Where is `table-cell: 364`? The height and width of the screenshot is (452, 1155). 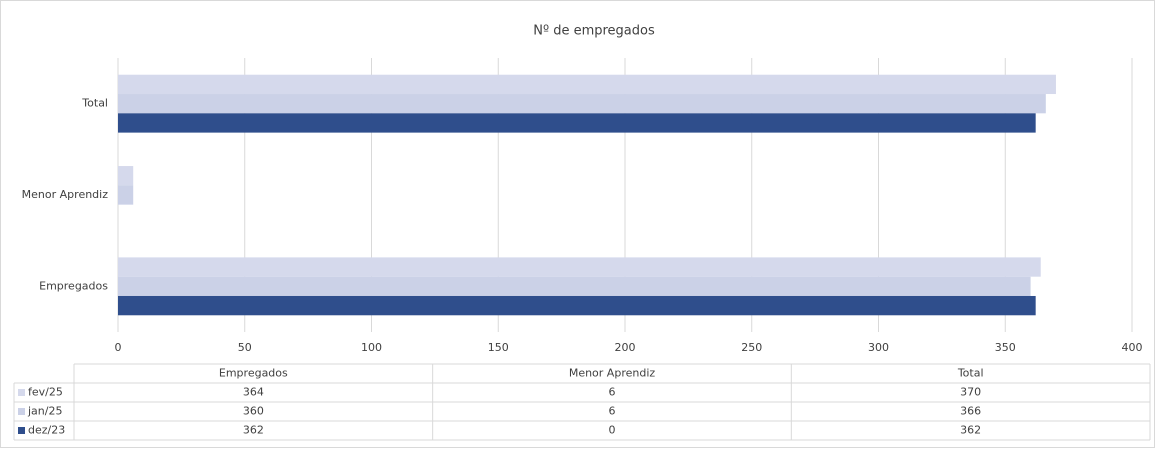 table-cell: 364 is located at coordinates (253, 392).